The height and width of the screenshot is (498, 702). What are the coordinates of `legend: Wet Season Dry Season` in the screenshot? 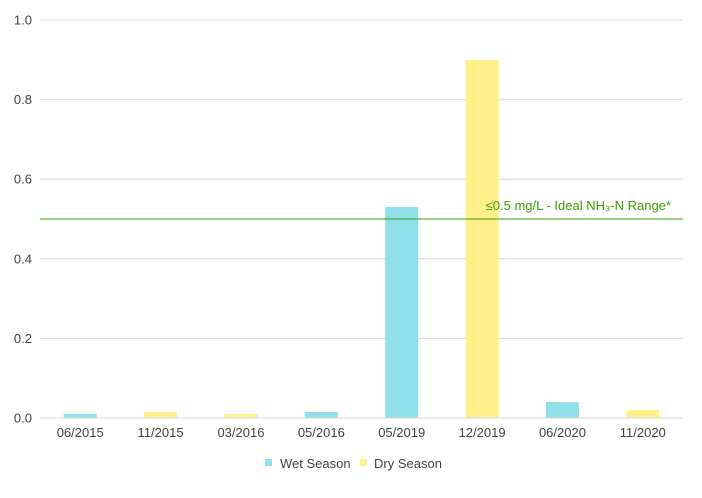 It's located at (353, 463).